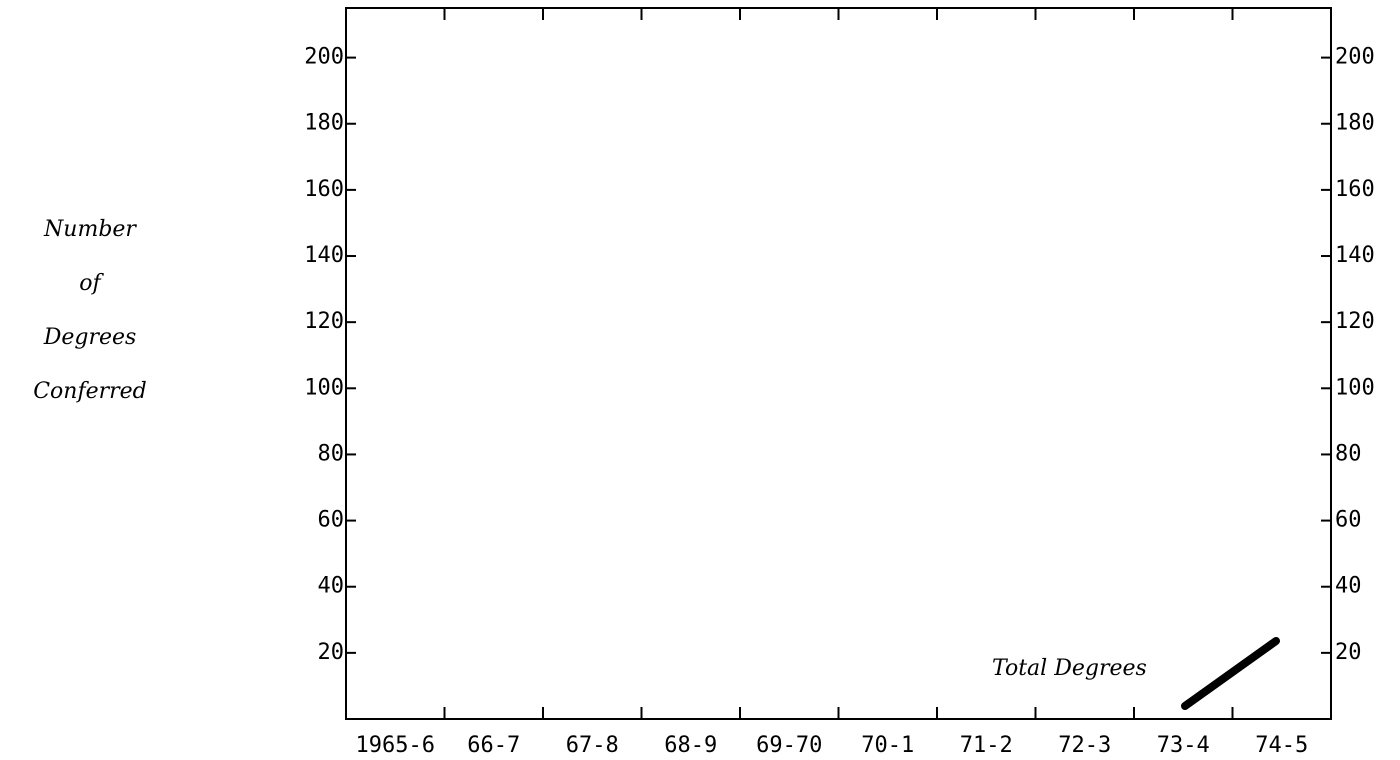 This screenshot has width=1400, height=760. What do you see at coordinates (324, 57) in the screenshot?
I see `y-tick-label-left: 200` at bounding box center [324, 57].